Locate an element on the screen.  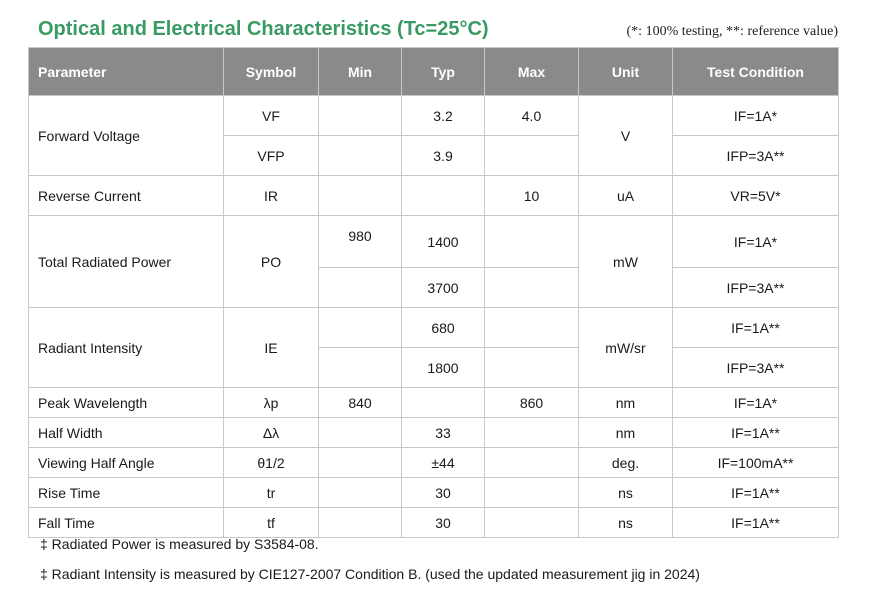
parameter-cell: Half Width is located at coordinates (126, 432).